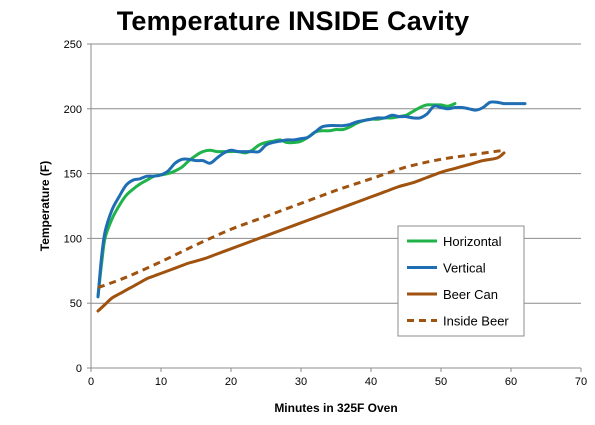 The height and width of the screenshot is (425, 595). I want to click on legend-label-horizontal: Horizontal, so click(472, 241).